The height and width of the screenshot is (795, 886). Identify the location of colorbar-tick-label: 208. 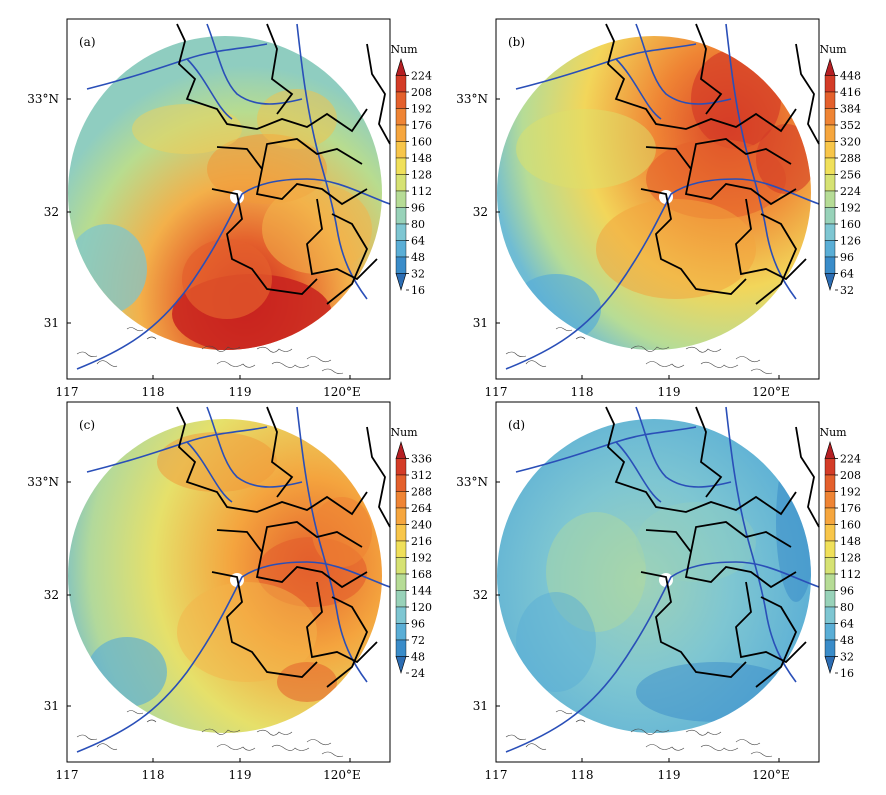
(421, 92).